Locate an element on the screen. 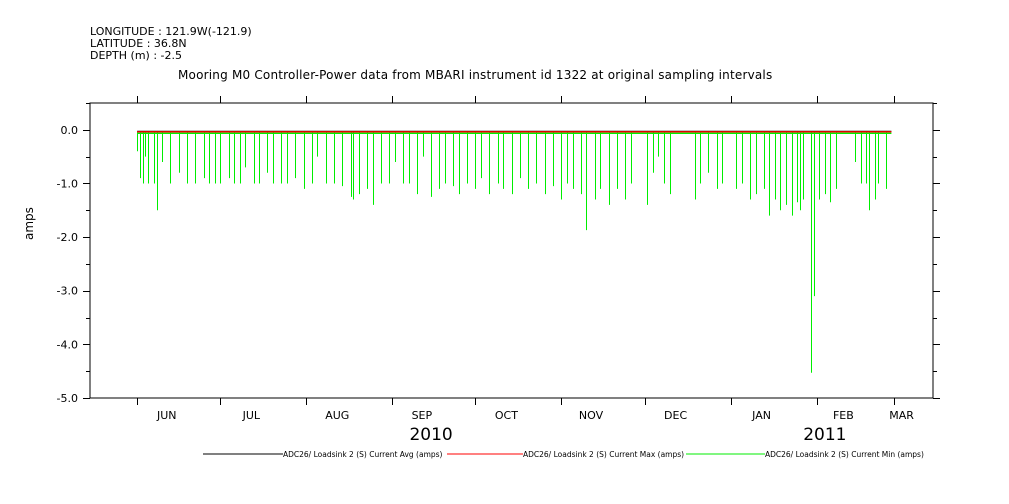 The width and height of the screenshot is (1009, 504). y-tick-label: 0.0 is located at coordinates (70, 130).